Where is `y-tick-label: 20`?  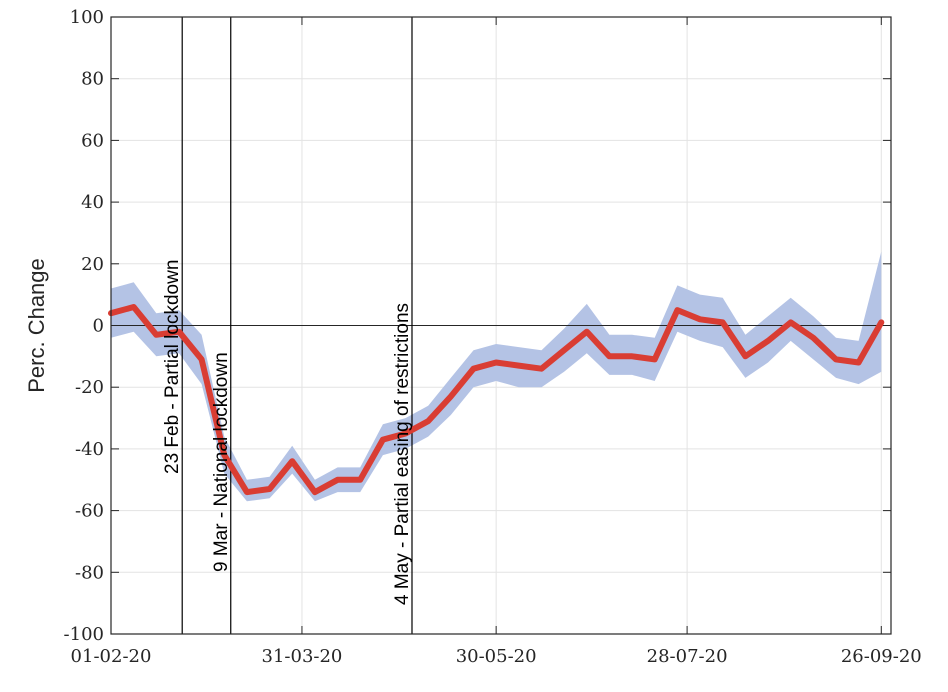 y-tick-label: 20 is located at coordinates (92, 264).